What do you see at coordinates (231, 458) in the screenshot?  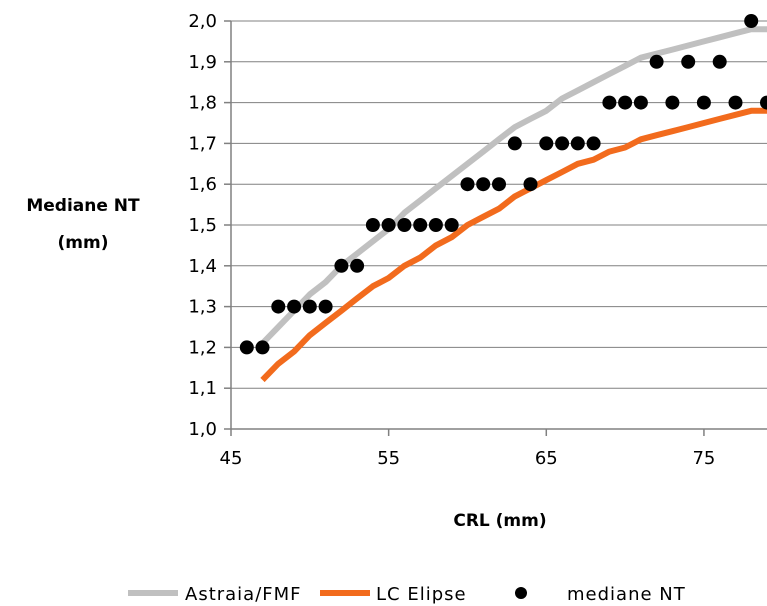 I see `x-tick-label: 45` at bounding box center [231, 458].